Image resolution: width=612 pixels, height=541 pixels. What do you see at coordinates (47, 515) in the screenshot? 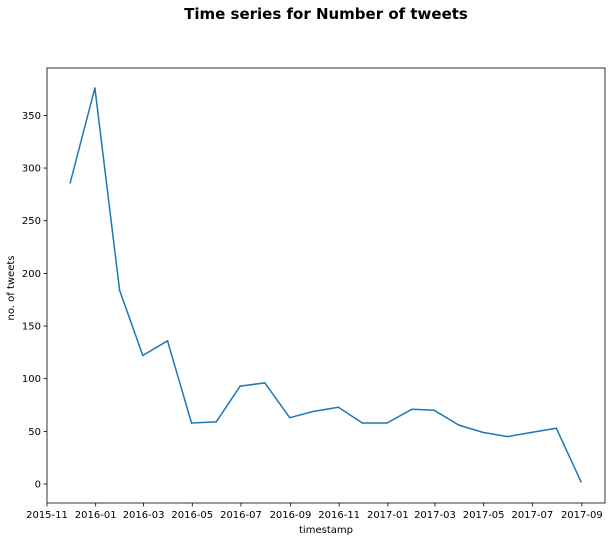
I see `x-tick-label: 2015-11` at bounding box center [47, 515].